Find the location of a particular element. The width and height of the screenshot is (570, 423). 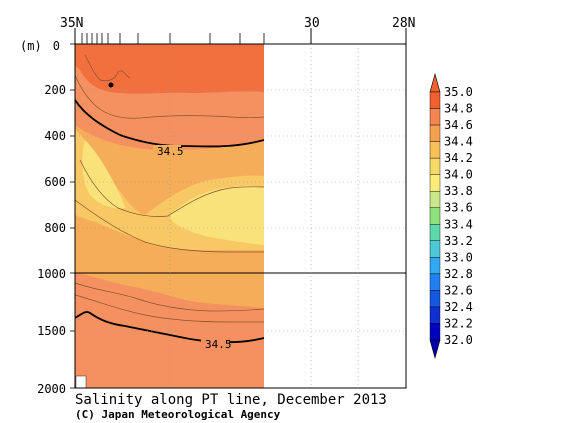

colorbar-bottom-arrow is located at coordinates (435, 349).